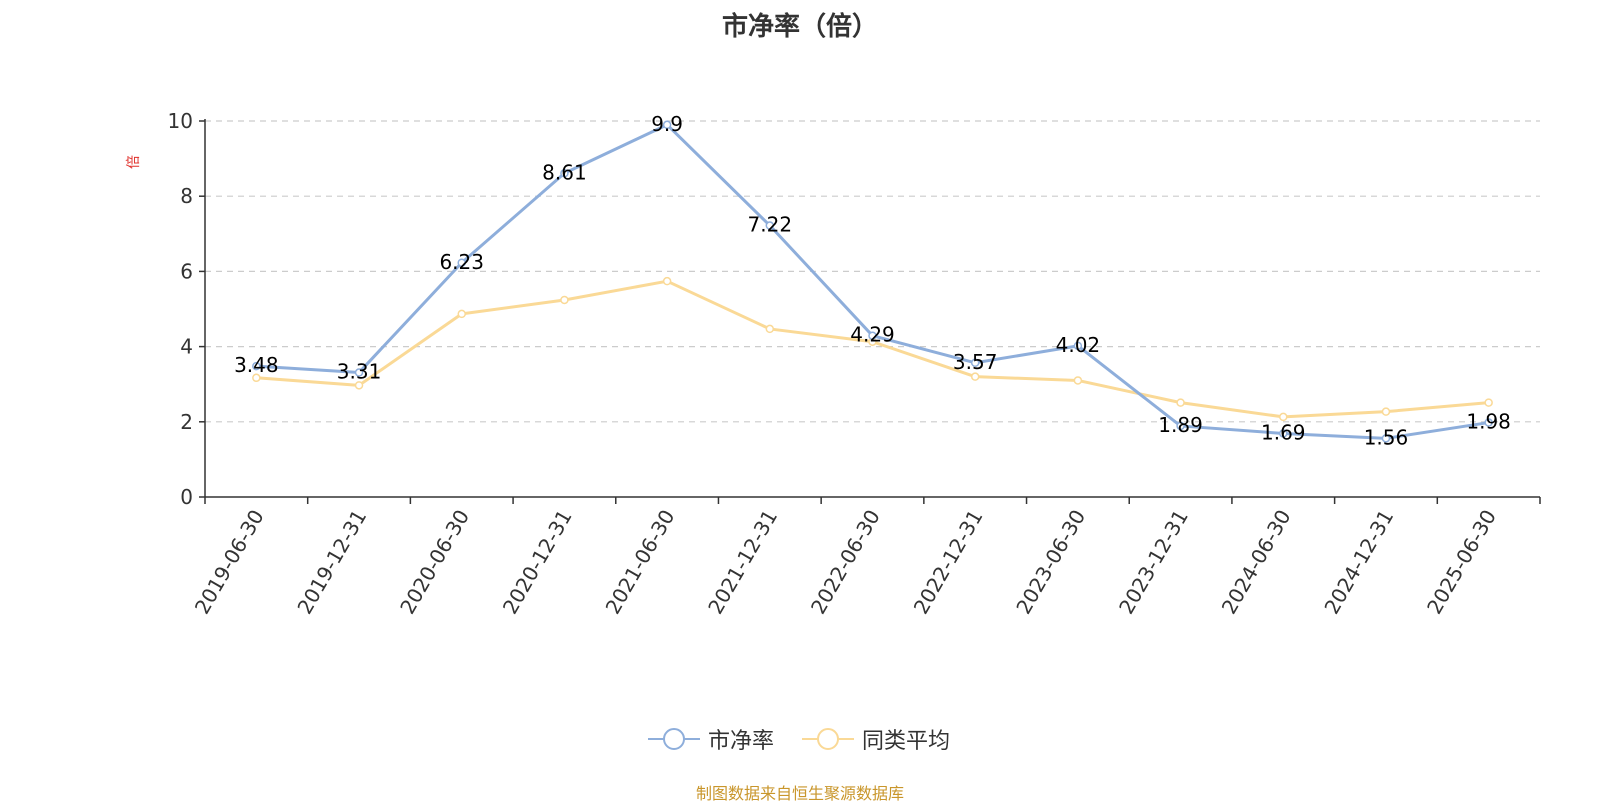 This screenshot has height=804, width=1600. I want to click on legend-marker-pb-ratio, so click(674, 739).